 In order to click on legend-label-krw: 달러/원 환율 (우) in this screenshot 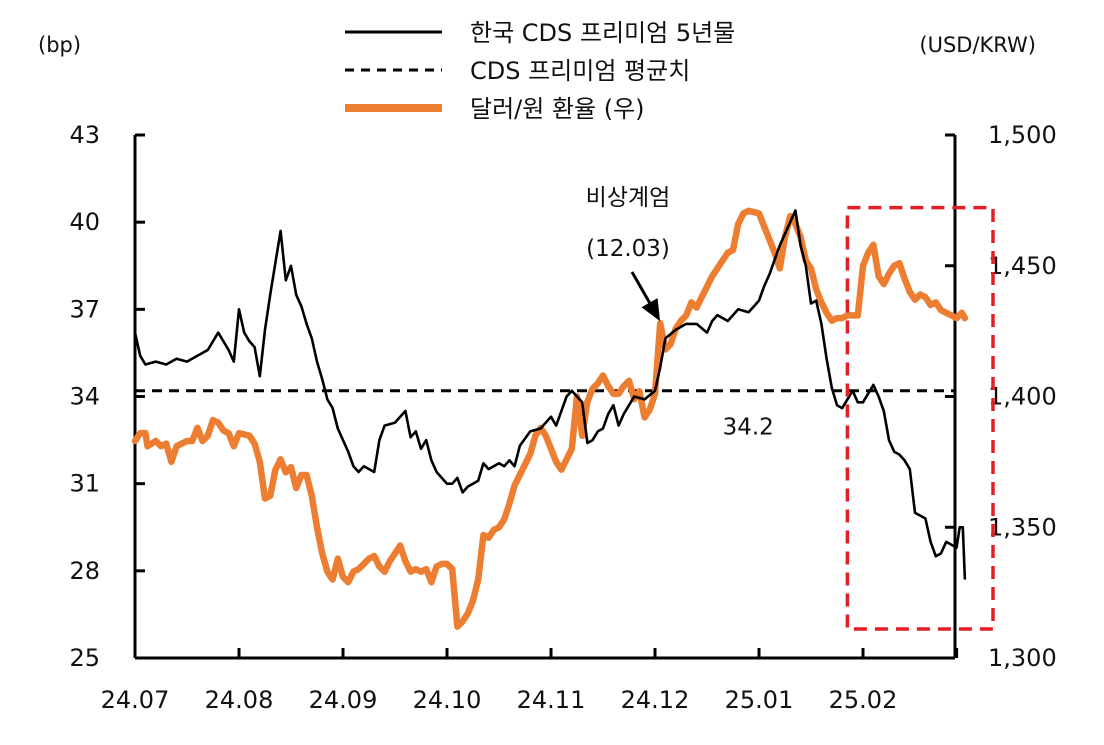, I will do `click(557, 109)`.